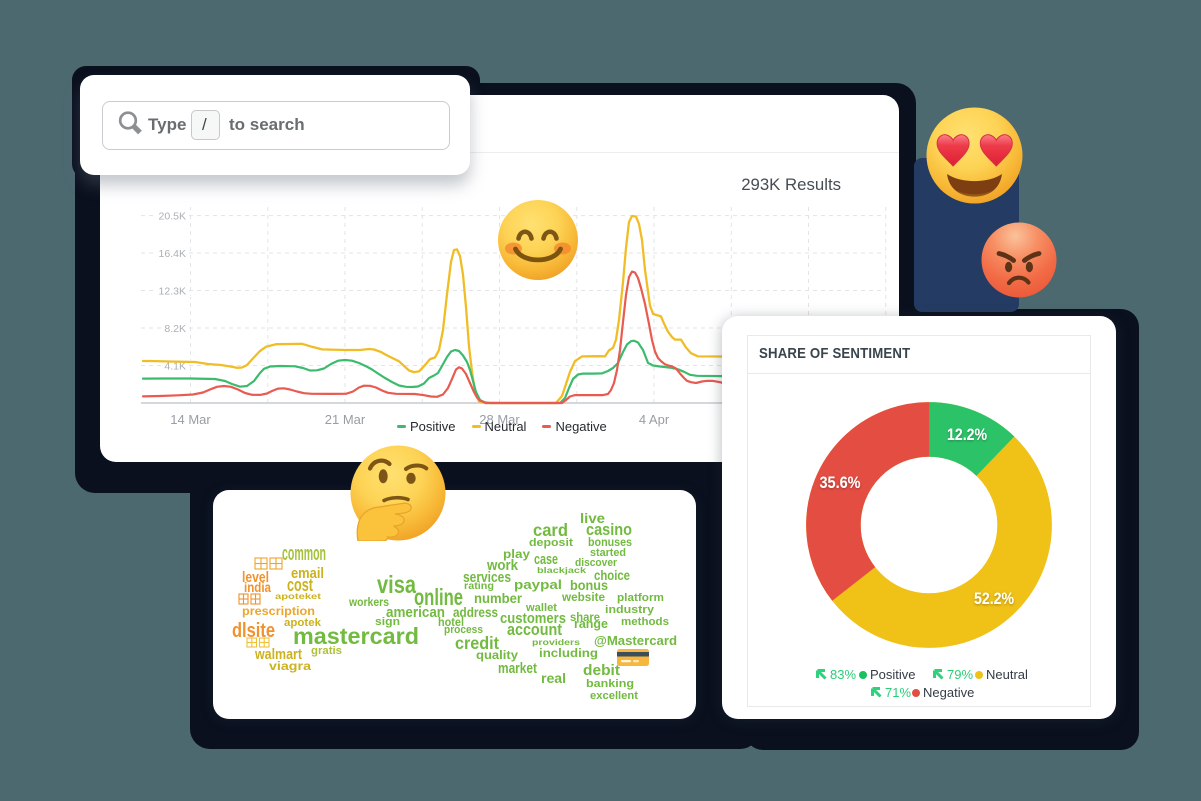 This screenshot has height=801, width=1201. Describe the element at coordinates (415, 612) in the screenshot. I see `svg-text: american` at that location.